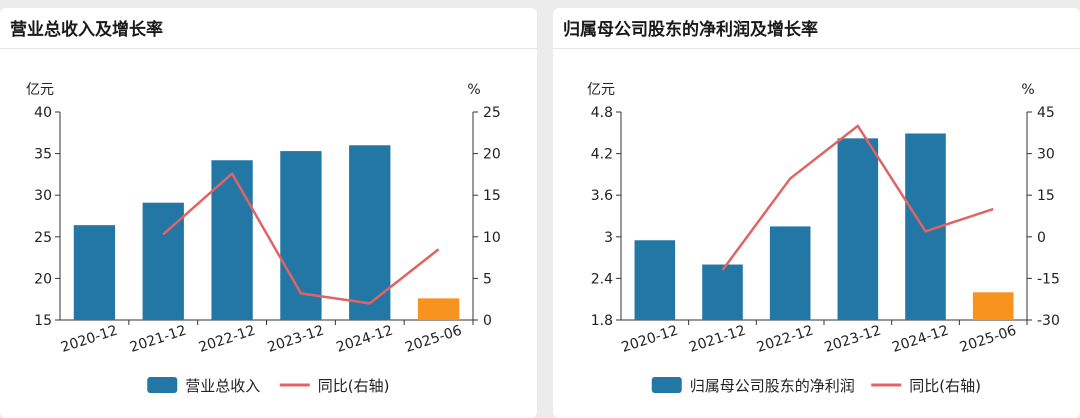  Describe the element at coordinates (43, 155) in the screenshot. I see `y-tick-label: 35` at that location.